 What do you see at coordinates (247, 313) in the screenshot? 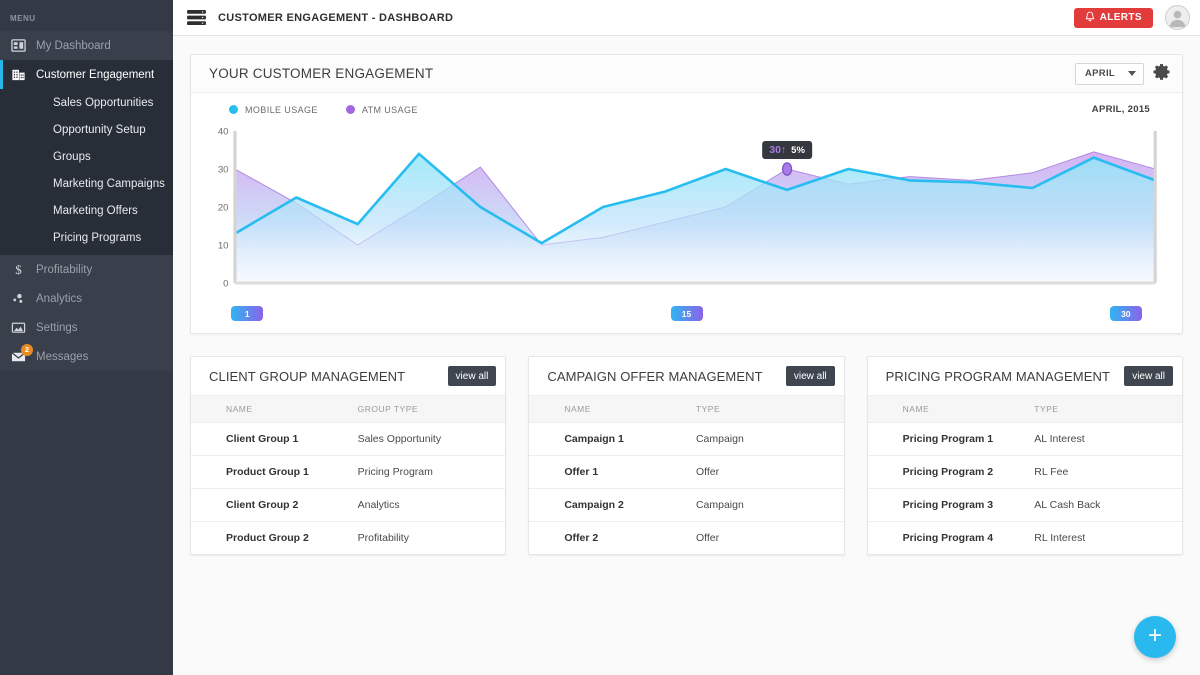
I see `day-pill-1: 1` at bounding box center [247, 313].